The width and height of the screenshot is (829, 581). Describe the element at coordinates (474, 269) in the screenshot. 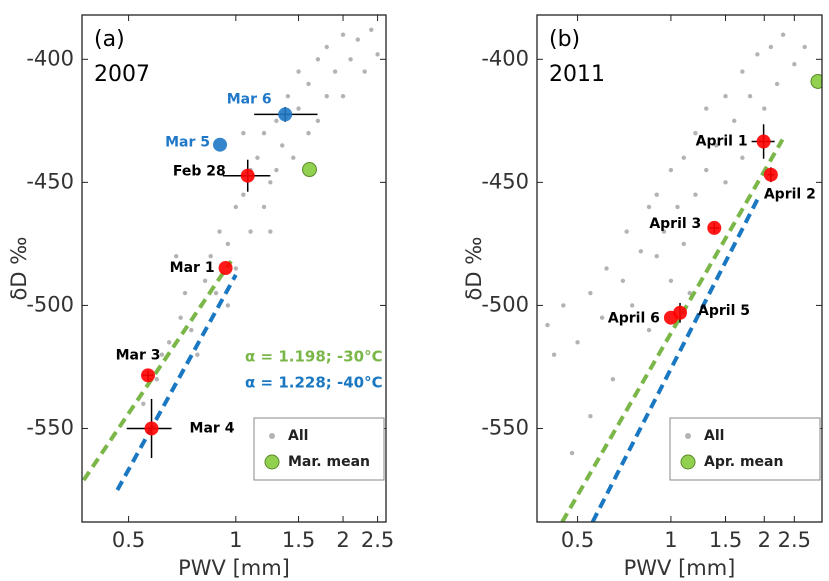

I see `y-axis-label: δD ‰` at that location.